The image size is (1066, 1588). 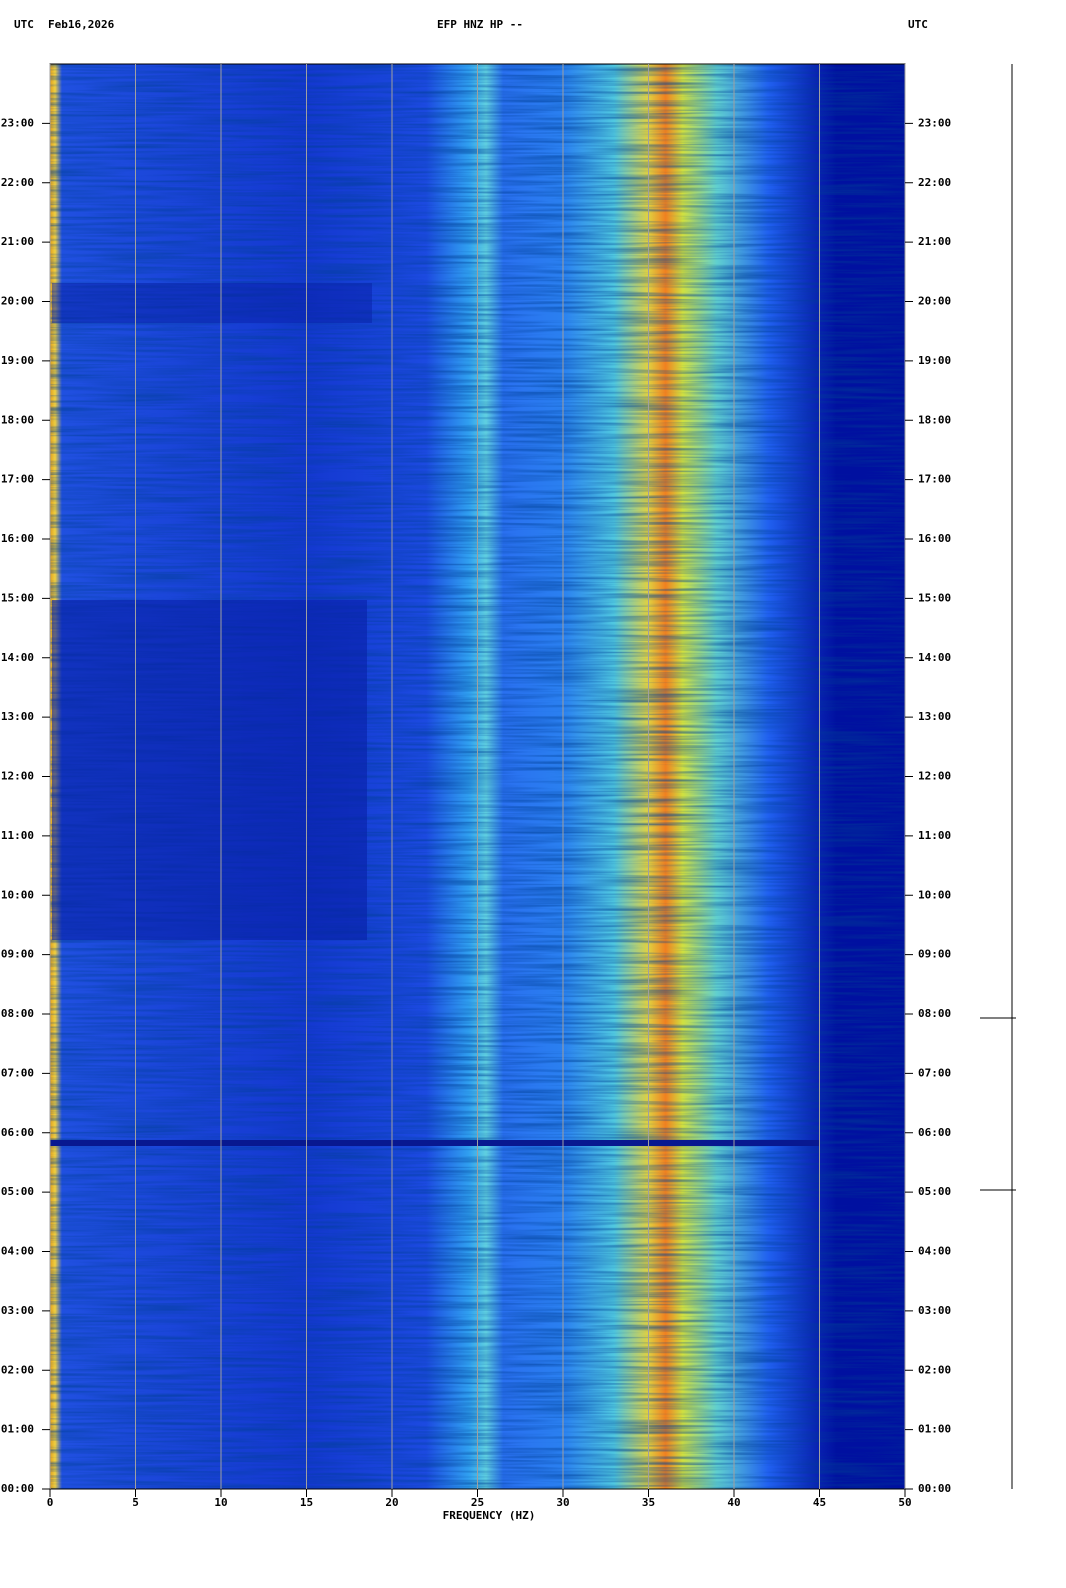 What do you see at coordinates (819, 1502) in the screenshot?
I see `x-tick-label: 45` at bounding box center [819, 1502].